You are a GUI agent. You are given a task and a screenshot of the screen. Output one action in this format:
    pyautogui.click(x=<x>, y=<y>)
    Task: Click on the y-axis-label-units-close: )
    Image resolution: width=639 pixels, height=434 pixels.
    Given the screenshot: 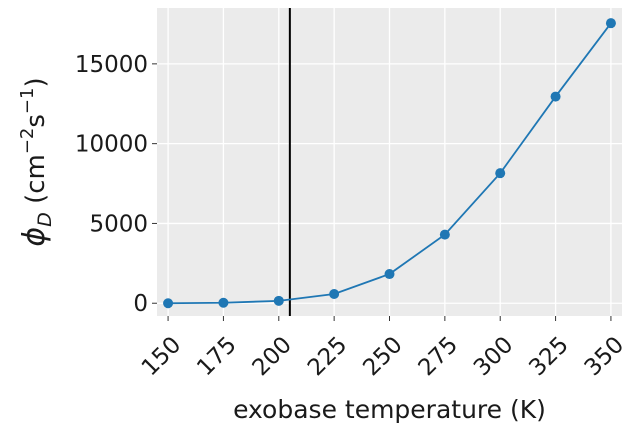 What is the action you would take?
    pyautogui.click(x=36, y=82)
    